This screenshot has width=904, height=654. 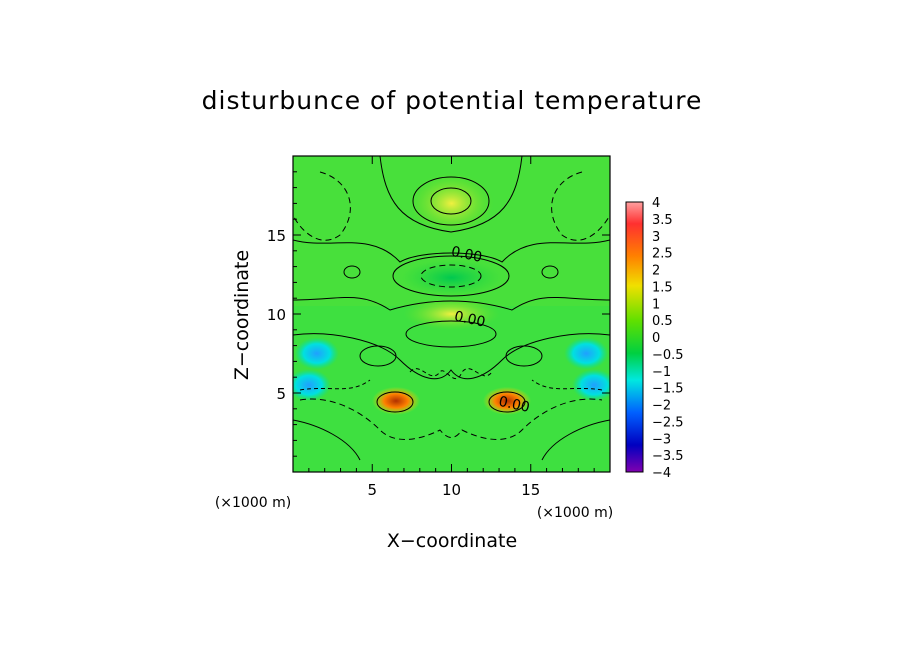 What do you see at coordinates (470, 320) in the screenshot?
I see `contour-label-1: 0.00` at bounding box center [470, 320].